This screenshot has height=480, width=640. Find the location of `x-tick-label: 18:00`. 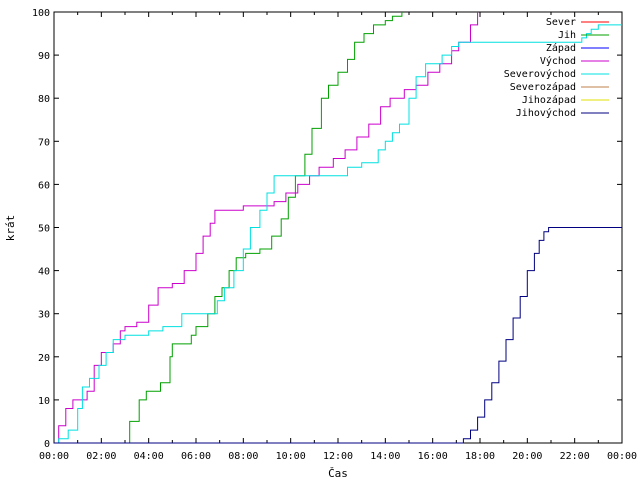

x-tick-label: 18:00 is located at coordinates (480, 456).